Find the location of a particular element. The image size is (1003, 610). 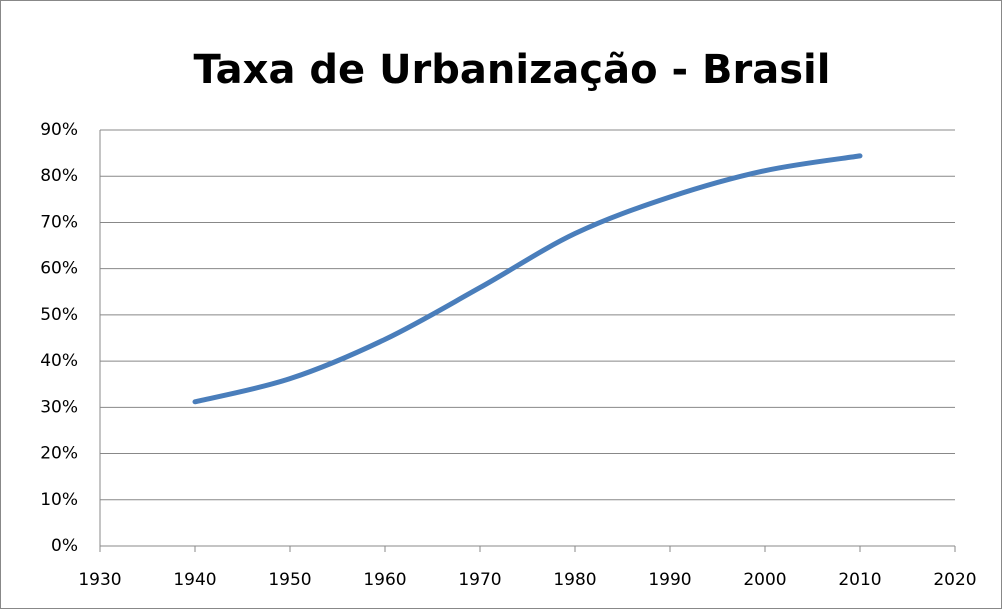

y-tick-label: 80% is located at coordinates (59, 176).